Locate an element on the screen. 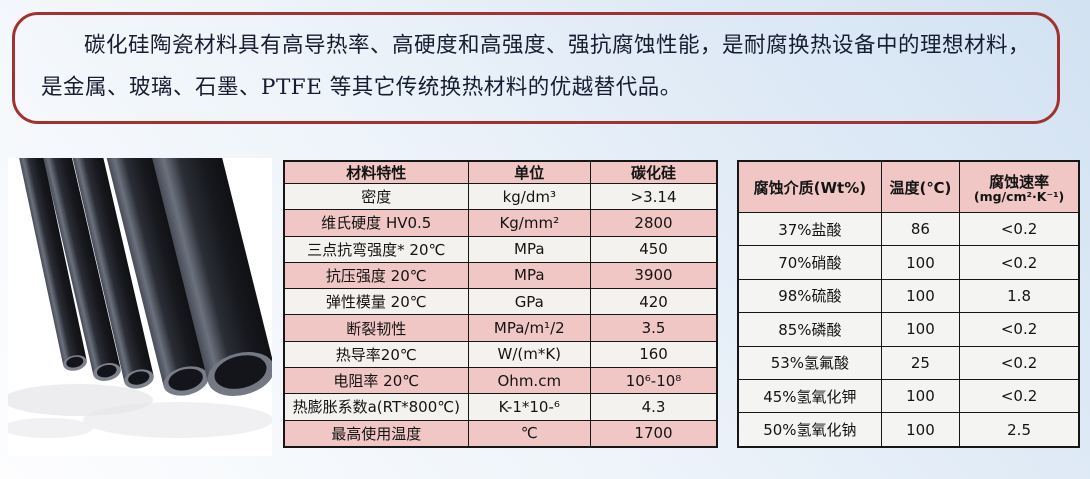 Image resolution: width=1090 pixels, height=479 pixels. table-row: 45%氢氧化钾 100 <0.2 is located at coordinates (908, 396).